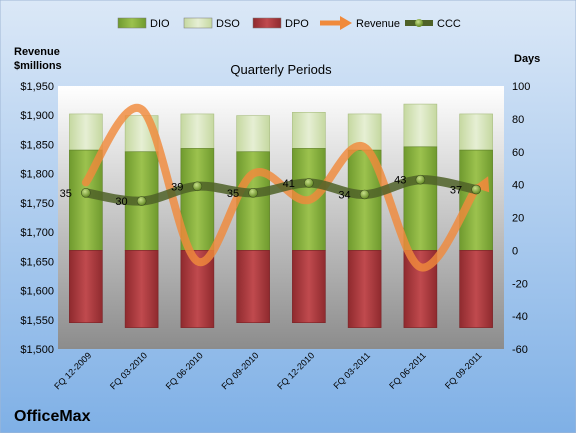 The height and width of the screenshot is (433, 576). I want to click on legend-label: DIO, so click(160, 24).